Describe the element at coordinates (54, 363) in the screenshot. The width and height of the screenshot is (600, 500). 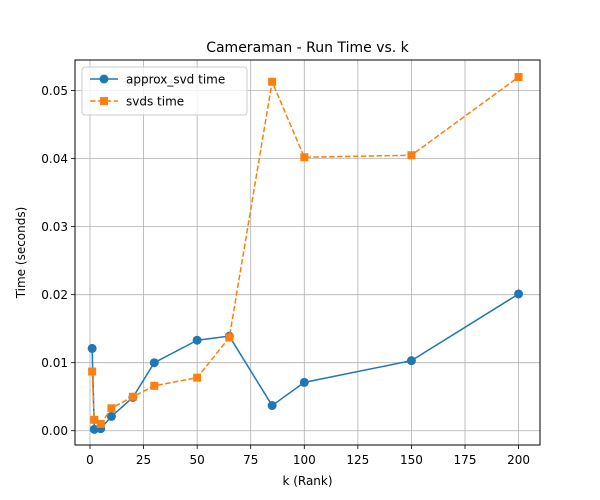
I see `y-tick-label: 0.01` at that location.